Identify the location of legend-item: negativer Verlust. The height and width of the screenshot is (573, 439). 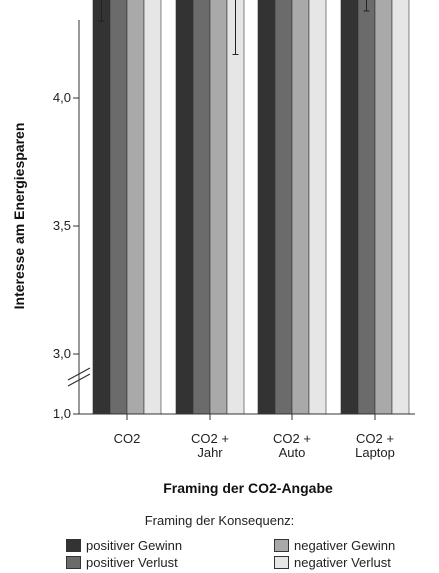
(332, 562).